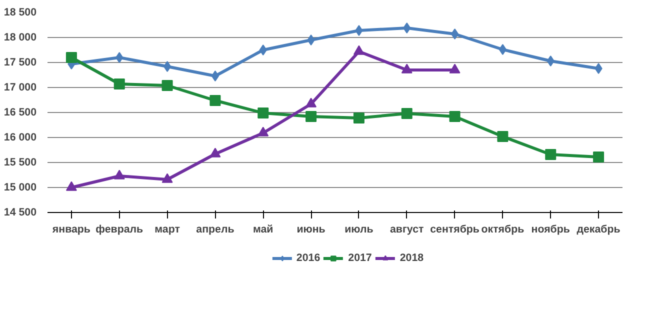 Image resolution: width=668 pixels, height=320 pixels. What do you see at coordinates (503, 230) in the screenshot?
I see `x-tick-label: октябрь` at bounding box center [503, 230].